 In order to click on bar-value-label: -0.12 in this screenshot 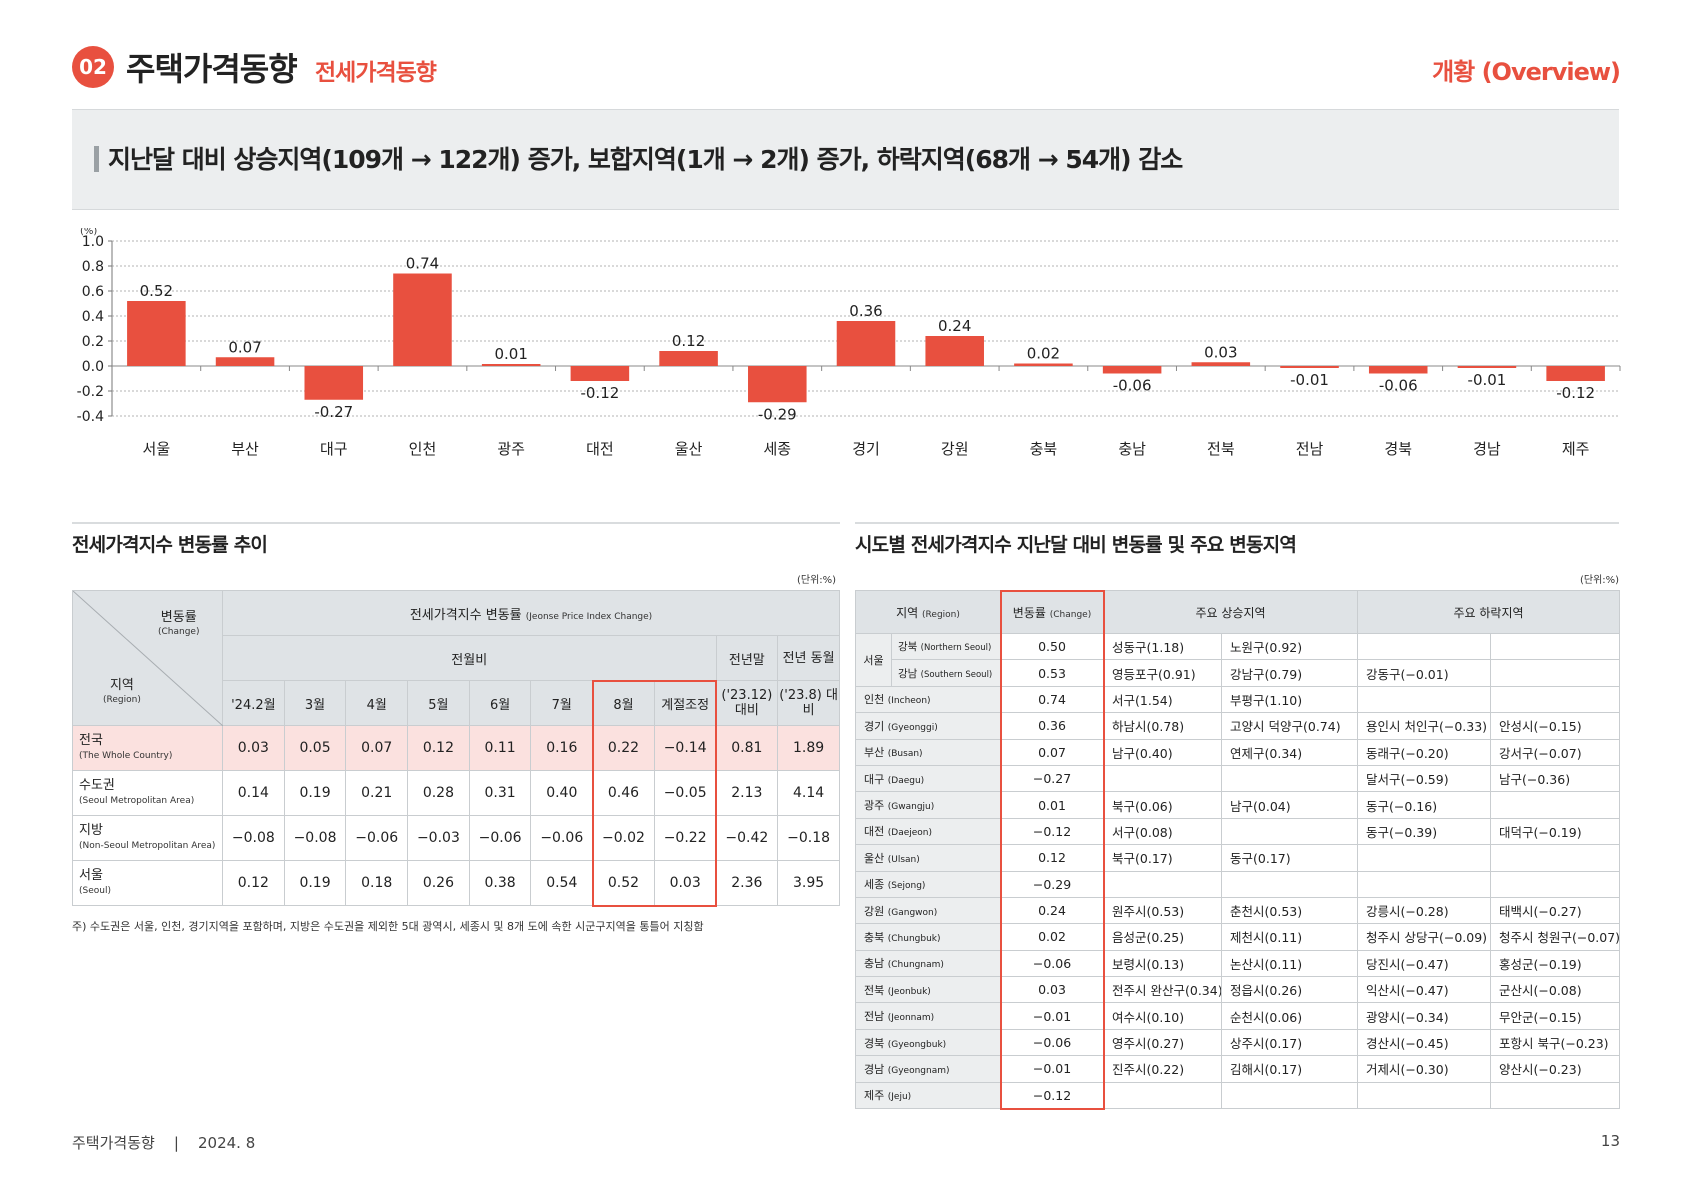, I will do `click(599, 393)`.